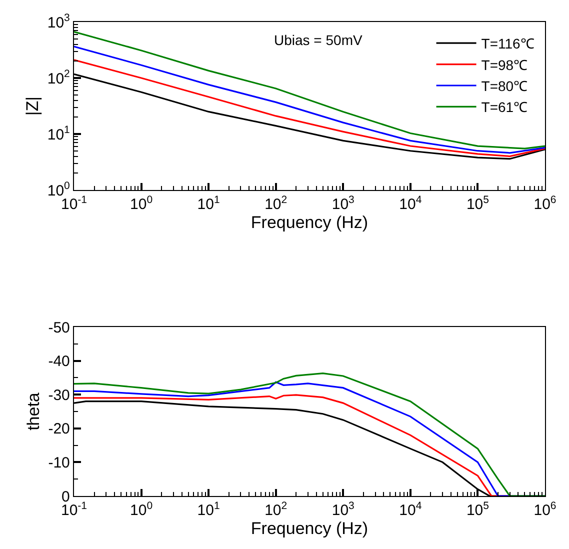 The height and width of the screenshot is (549, 569). Describe the element at coordinates (58, 78) in the screenshot. I see `y-tick-label: 10$^{2}$` at that location.